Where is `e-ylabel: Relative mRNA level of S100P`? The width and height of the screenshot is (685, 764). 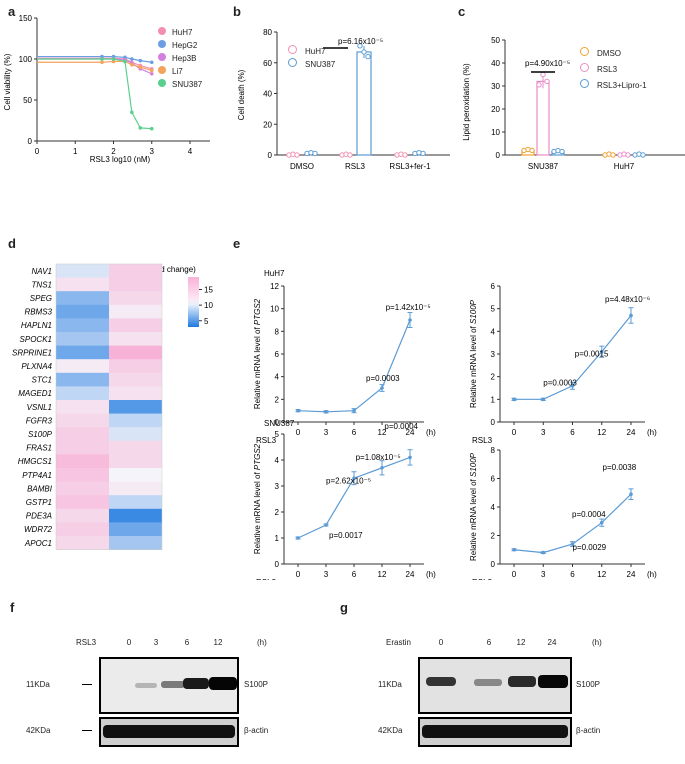
e-ylabel: Relative mRNA level of S100P is located at coordinates (473, 353).